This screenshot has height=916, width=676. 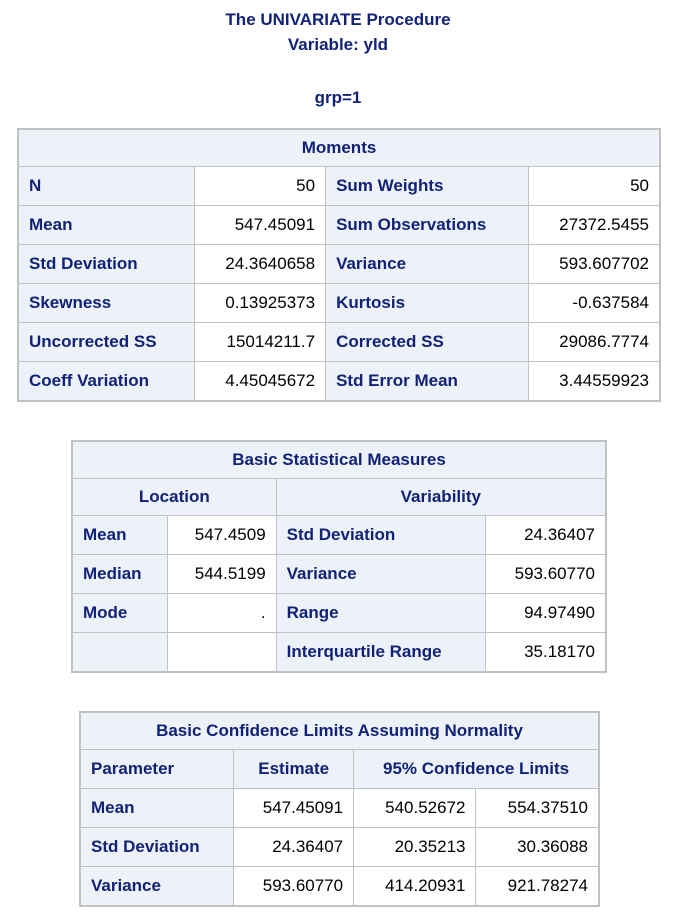 I want to click on row-value, so click(x=221, y=652).